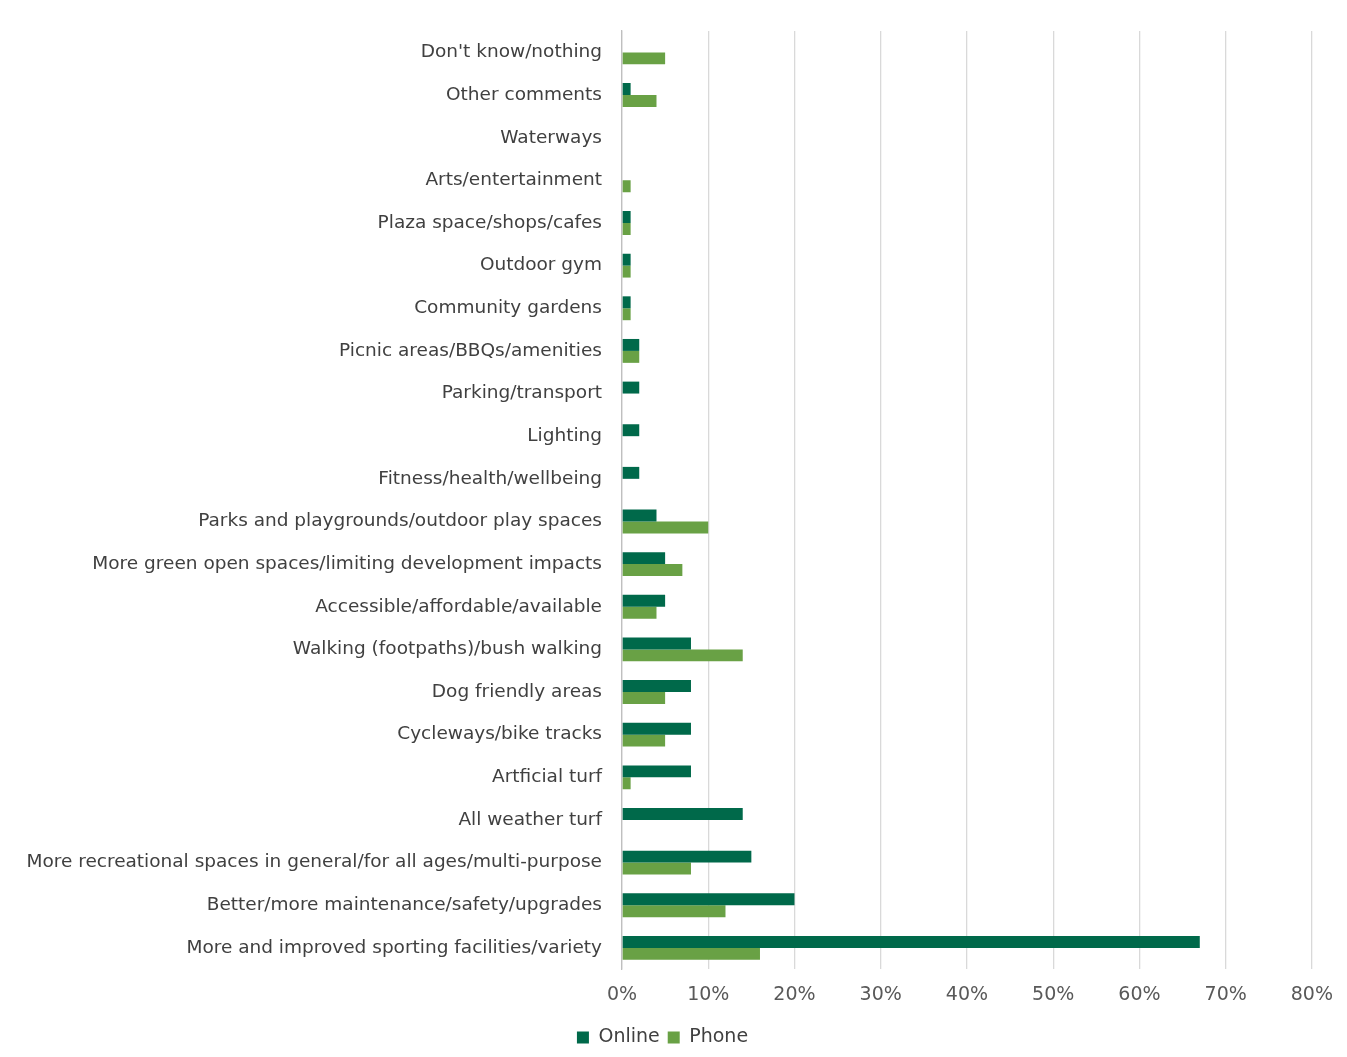 This screenshot has width=1347, height=1057. Describe the element at coordinates (516, 690) in the screenshot. I see `y-tick-label: Dog friendly areas` at that location.